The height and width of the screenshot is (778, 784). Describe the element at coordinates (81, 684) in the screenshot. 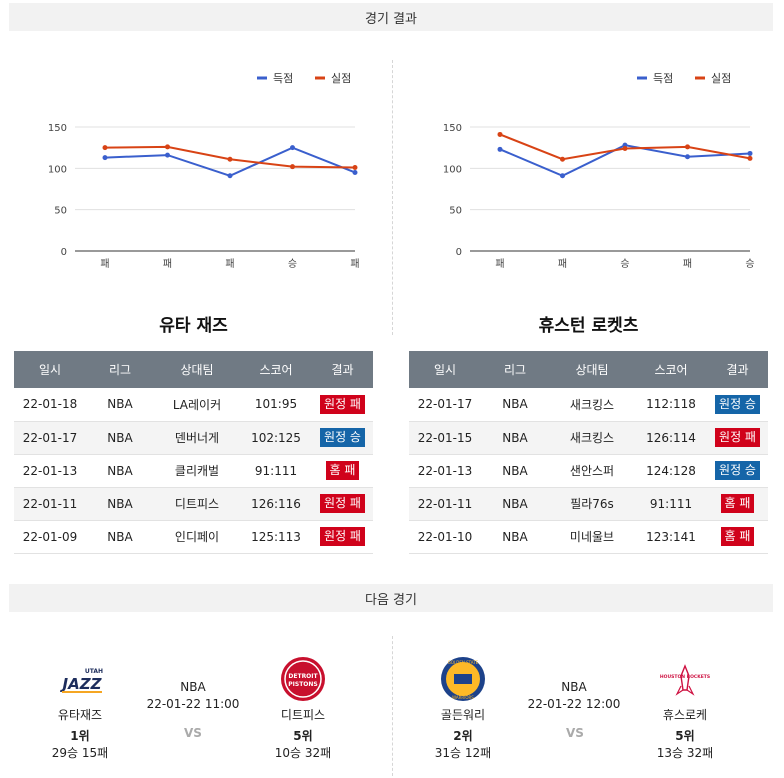

I see `jazz-logo-text: JAZZ` at that location.